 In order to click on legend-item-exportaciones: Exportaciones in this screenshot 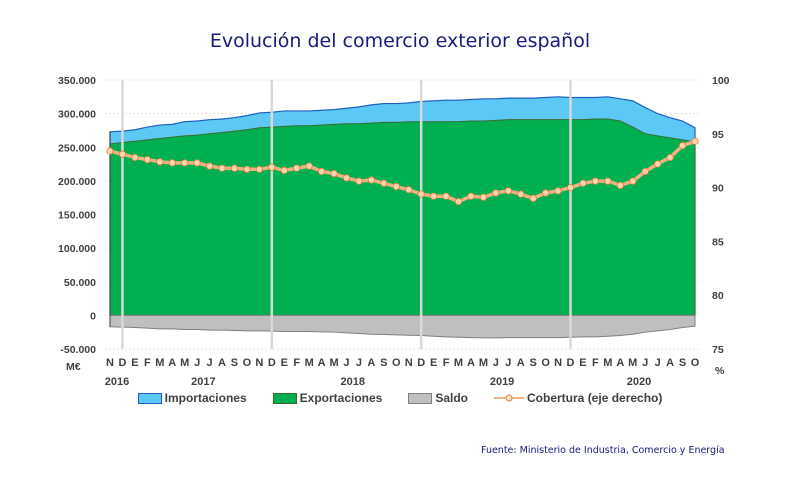, I will do `click(327, 398)`.